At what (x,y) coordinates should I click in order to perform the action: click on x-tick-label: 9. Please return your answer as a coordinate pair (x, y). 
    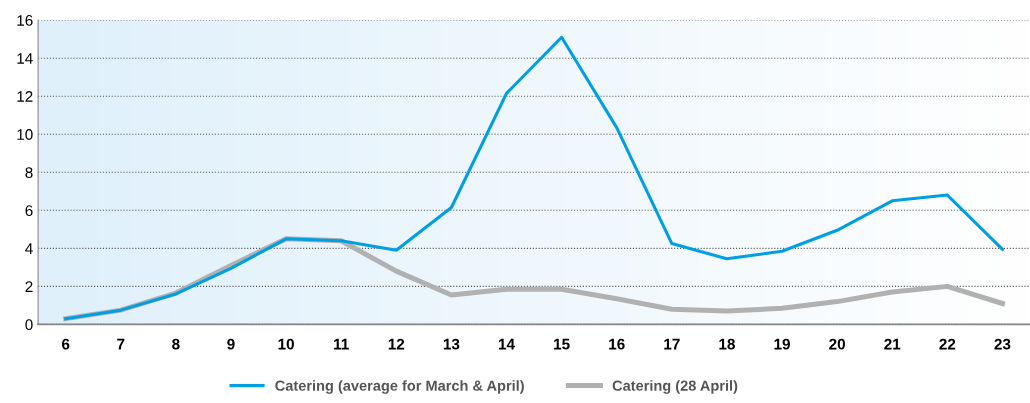
    Looking at the image, I should click on (231, 344).